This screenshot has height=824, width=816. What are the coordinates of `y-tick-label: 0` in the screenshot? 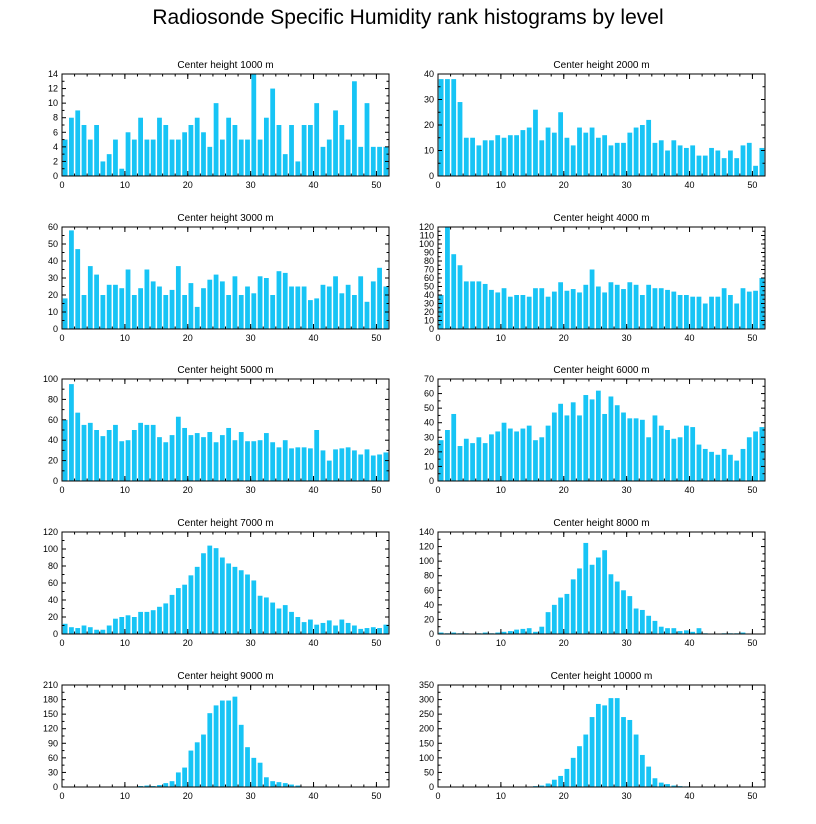 It's located at (431, 176).